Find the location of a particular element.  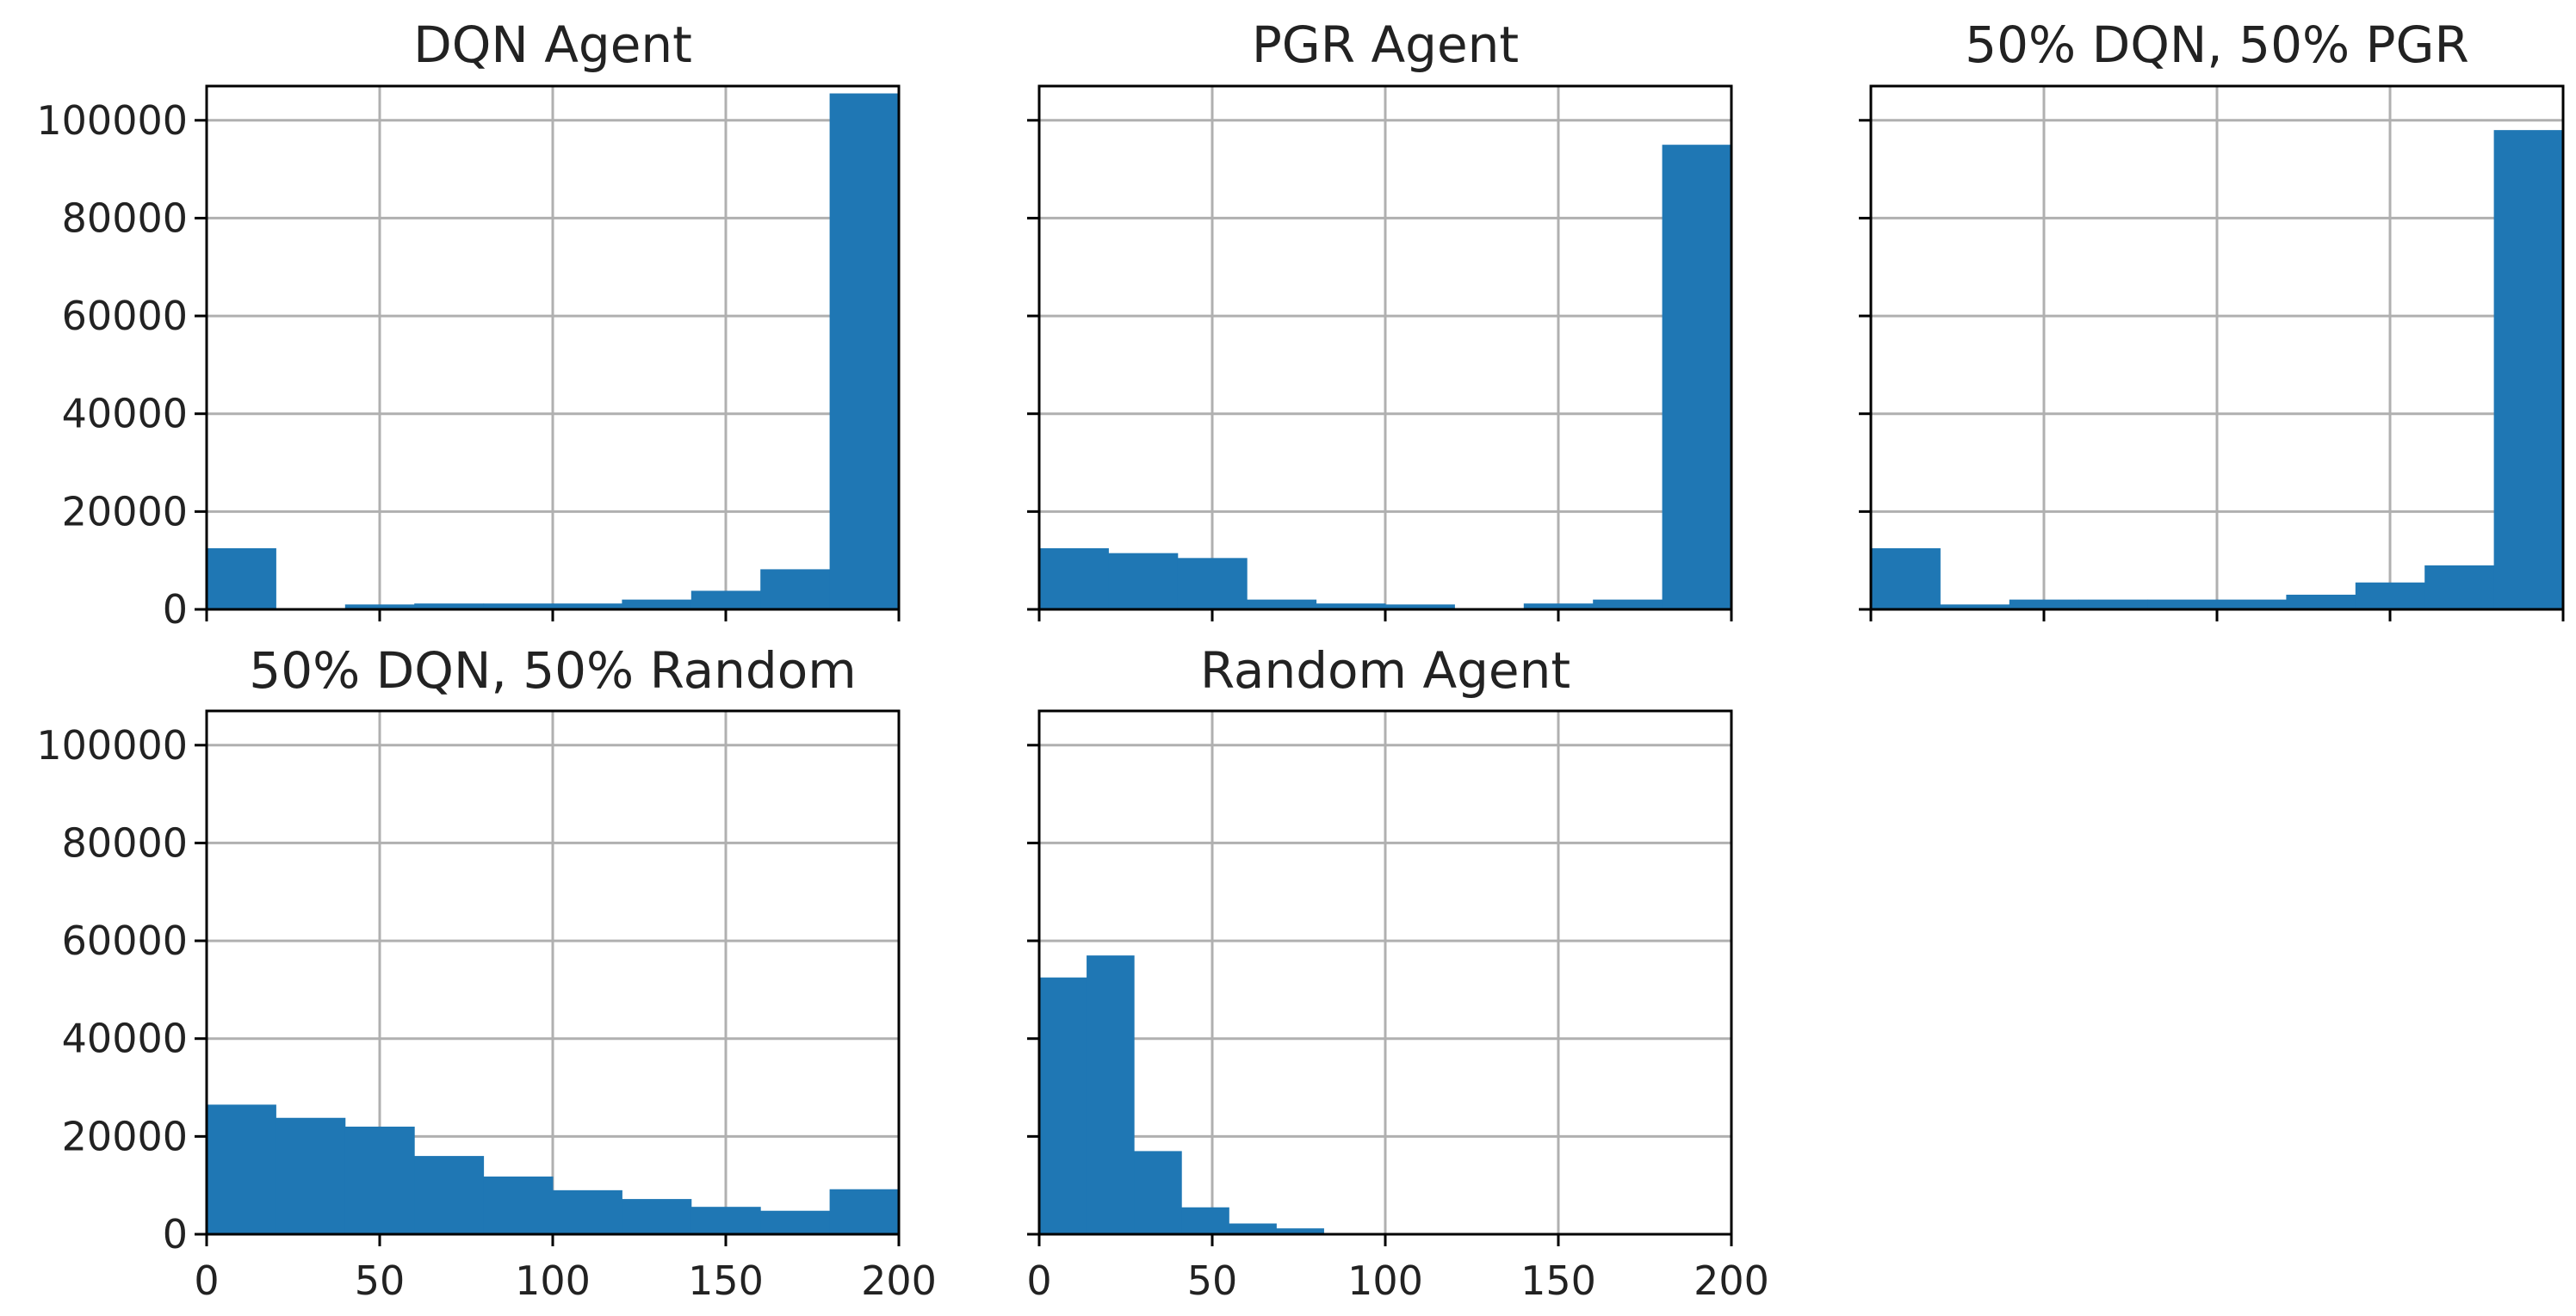

subplot-title: 50% DQN, 50% PGR is located at coordinates (2217, 44).